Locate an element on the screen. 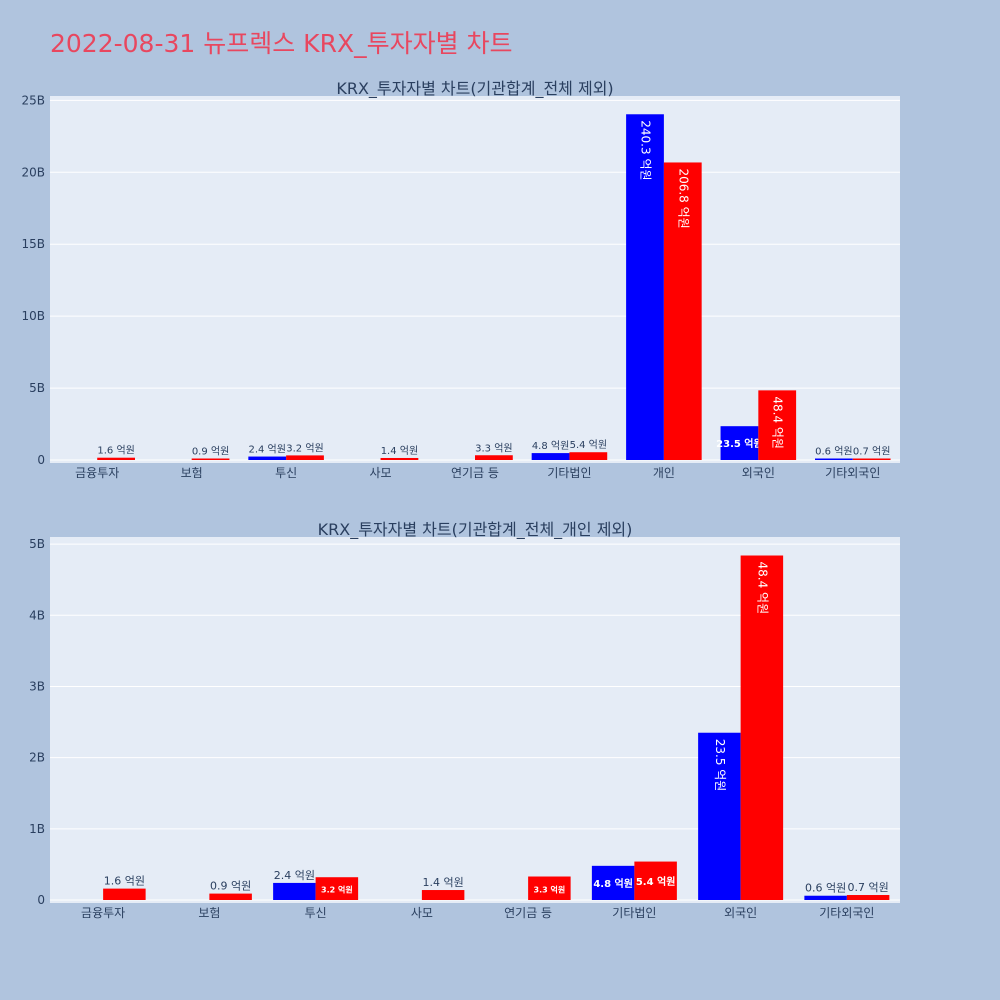 This screenshot has width=1000, height=1000. chart-title: KRX_투자자별 차트(기관합계_전체_개인 제외) is located at coordinates (475, 530).